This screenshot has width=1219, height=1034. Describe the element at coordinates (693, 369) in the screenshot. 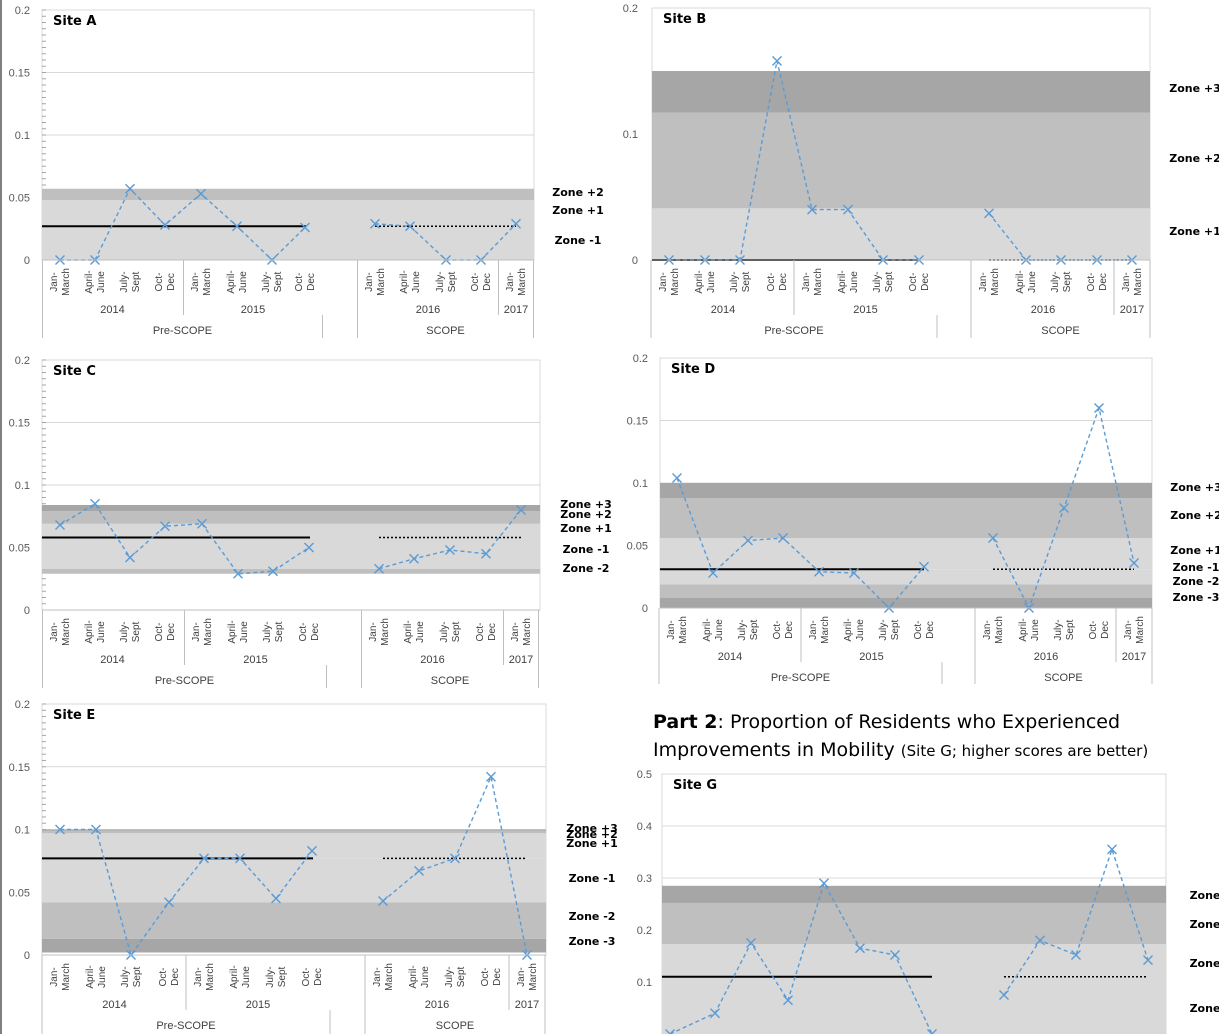

I see `chart-title: Site D` at that location.